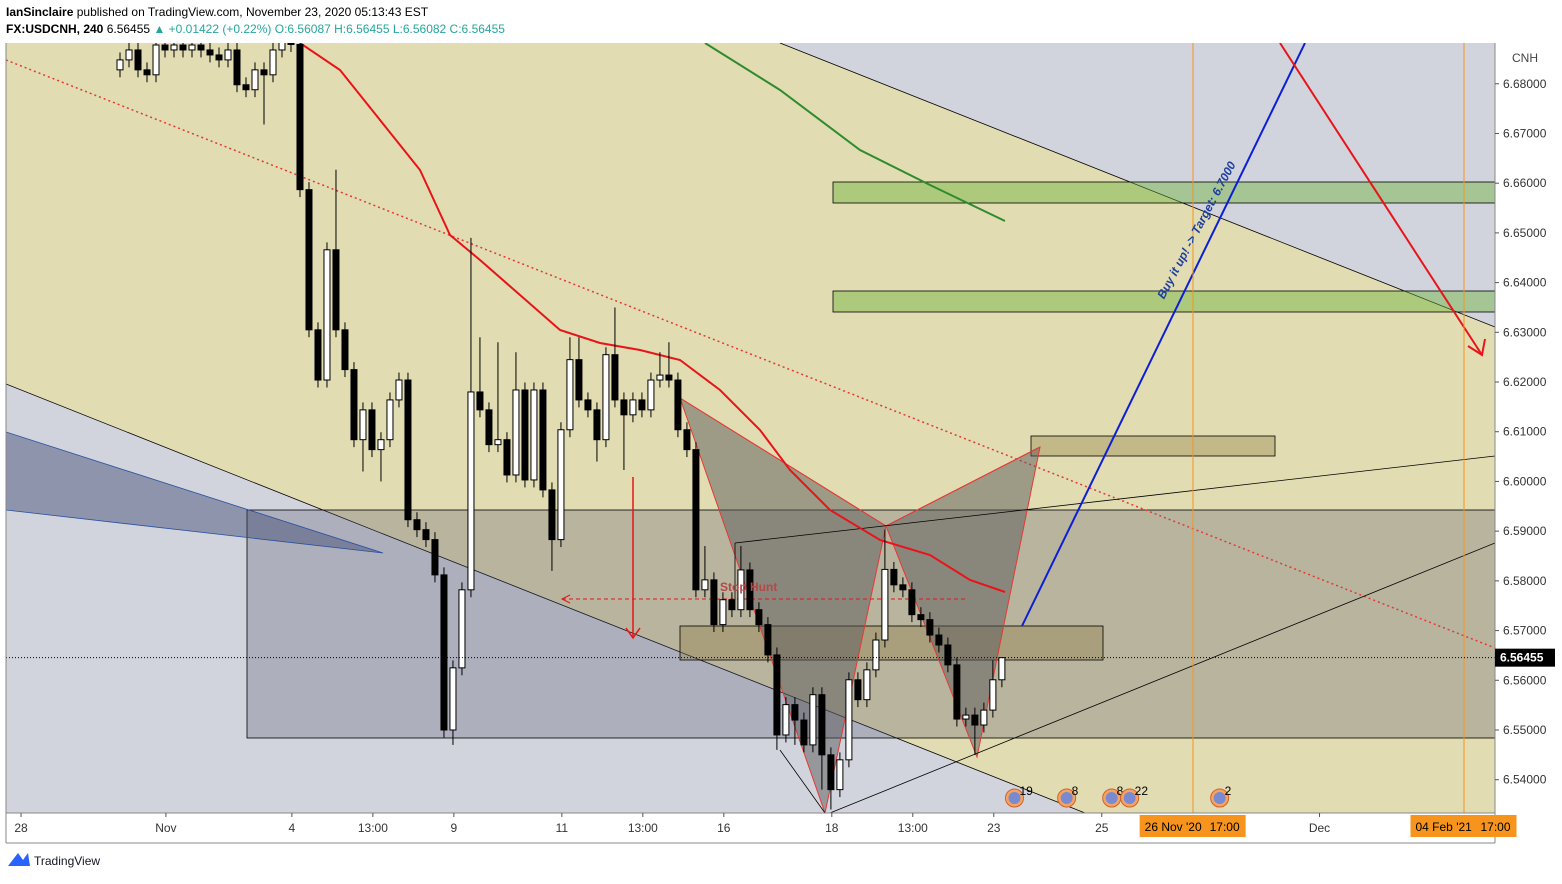 The width and height of the screenshot is (1562, 884). What do you see at coordinates (390, 29) in the screenshot?
I see `ohlc: O:6.56087 H:6.56455 L:6.56082 C:6.56455` at bounding box center [390, 29].